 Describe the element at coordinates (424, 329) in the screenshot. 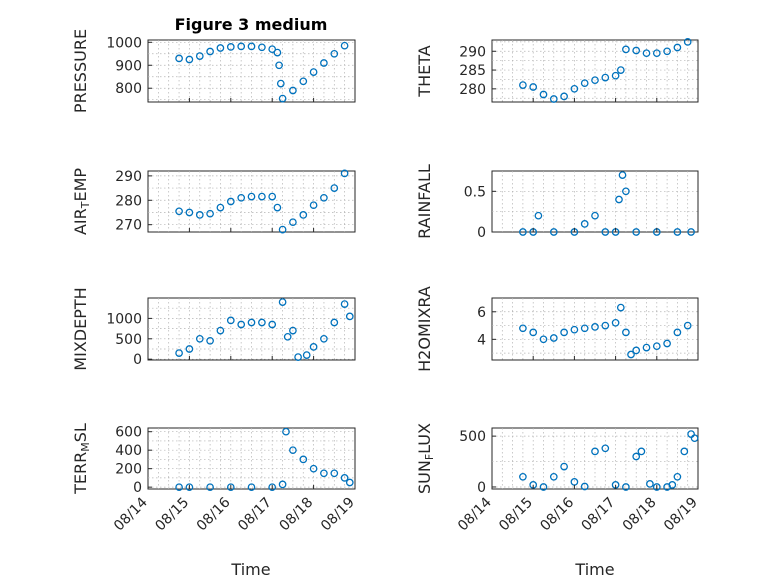

I see `y-axis-label: H2OMIXRA` at that location.